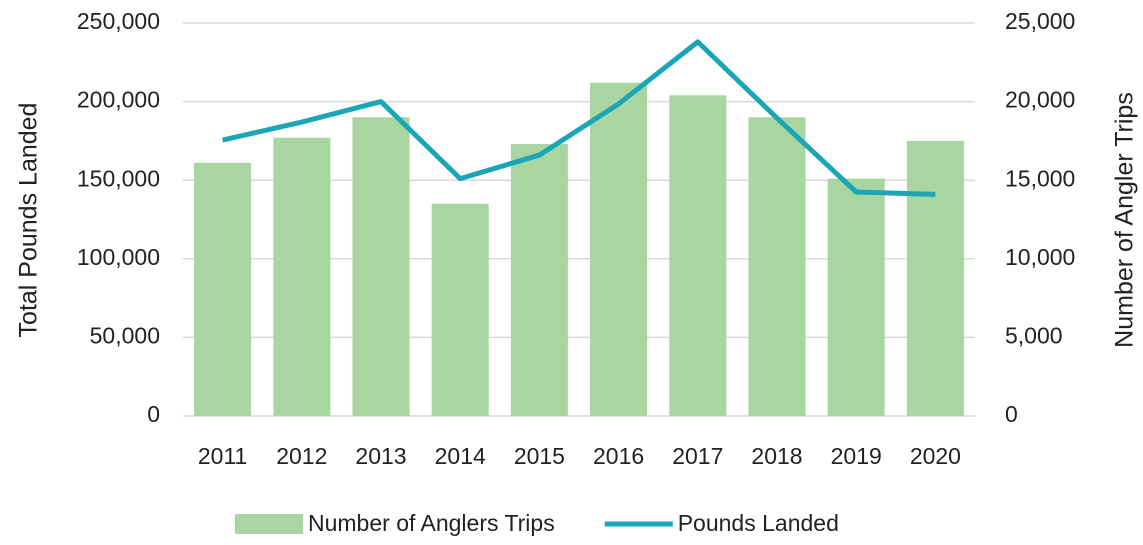 The width and height of the screenshot is (1143, 545). Describe the element at coordinates (697, 456) in the screenshot. I see `x-tick-label: 2017` at that location.